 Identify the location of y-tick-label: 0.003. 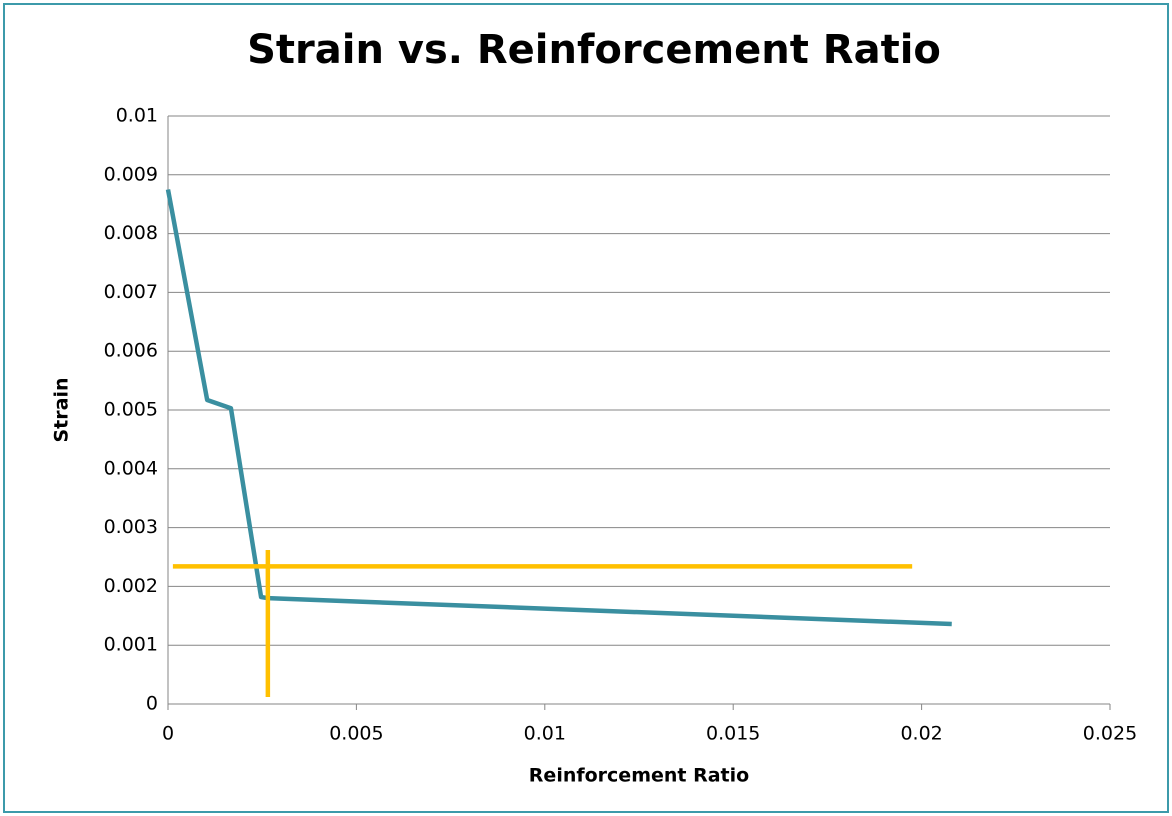
(131, 527).